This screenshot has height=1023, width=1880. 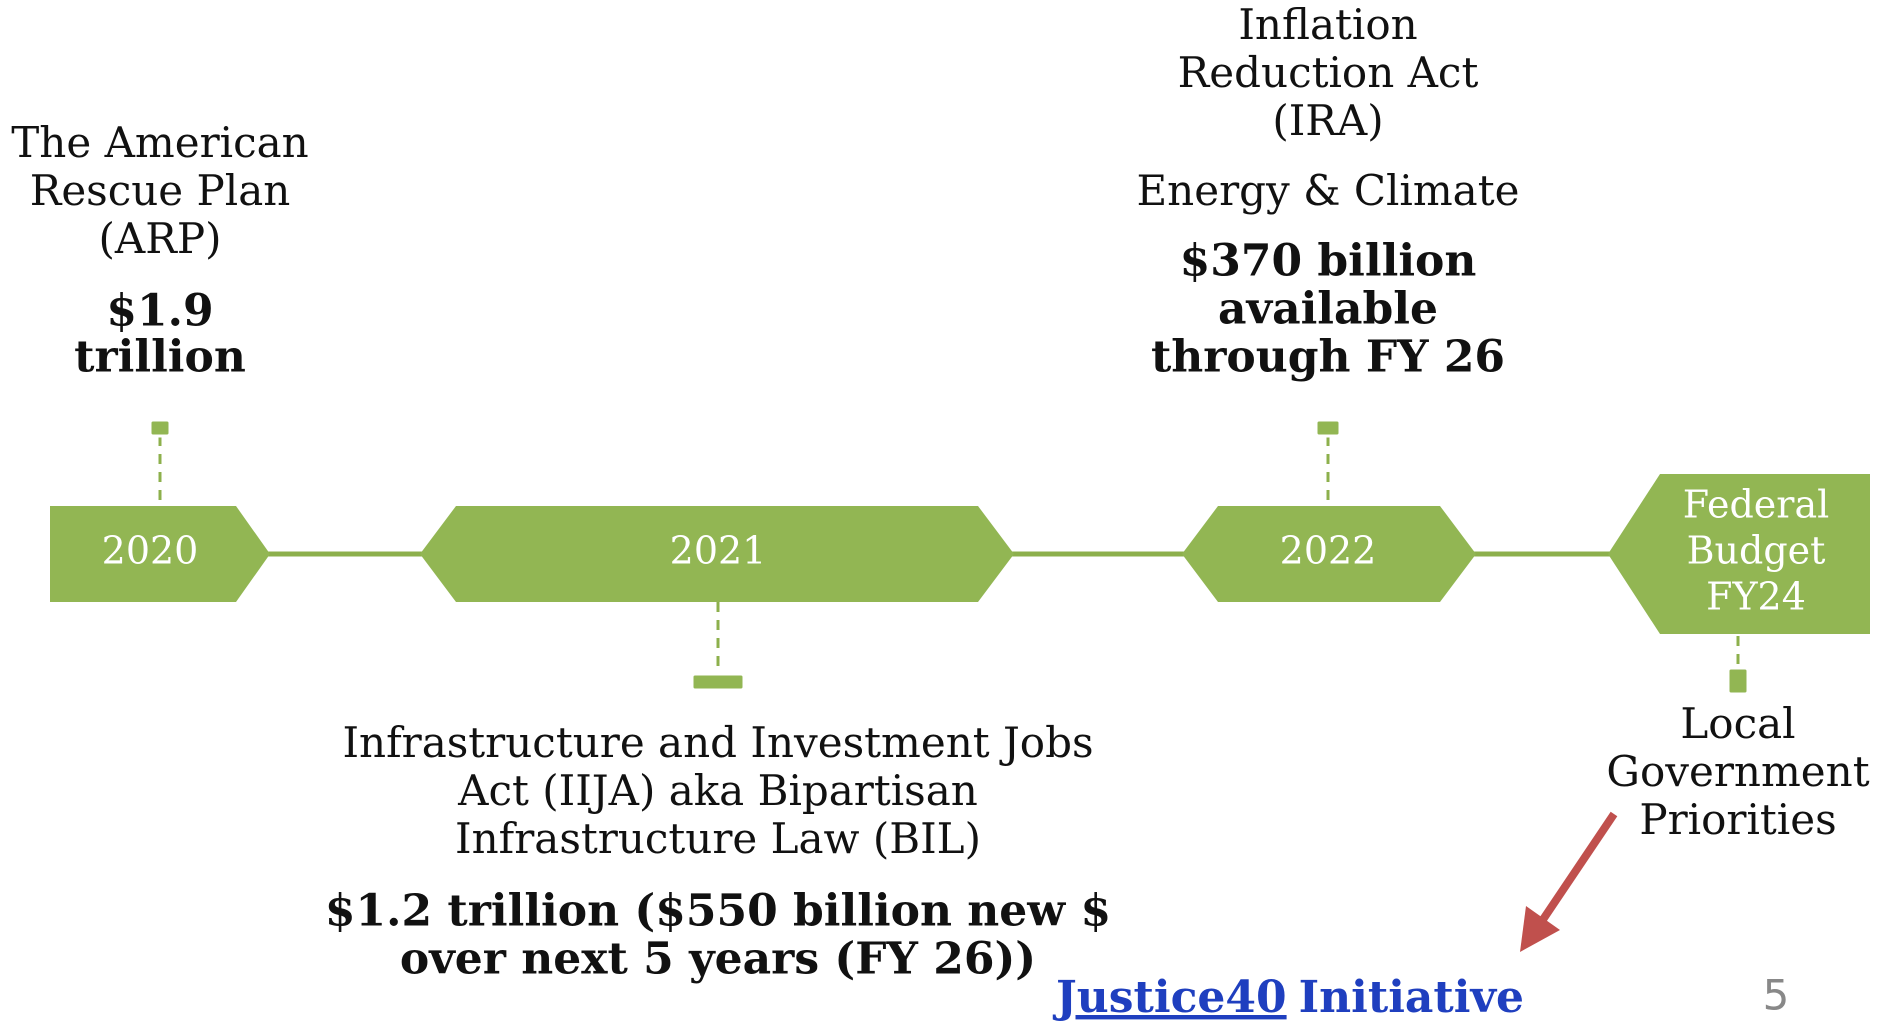 I want to click on event-title: Inflation, so click(x=1327, y=24).